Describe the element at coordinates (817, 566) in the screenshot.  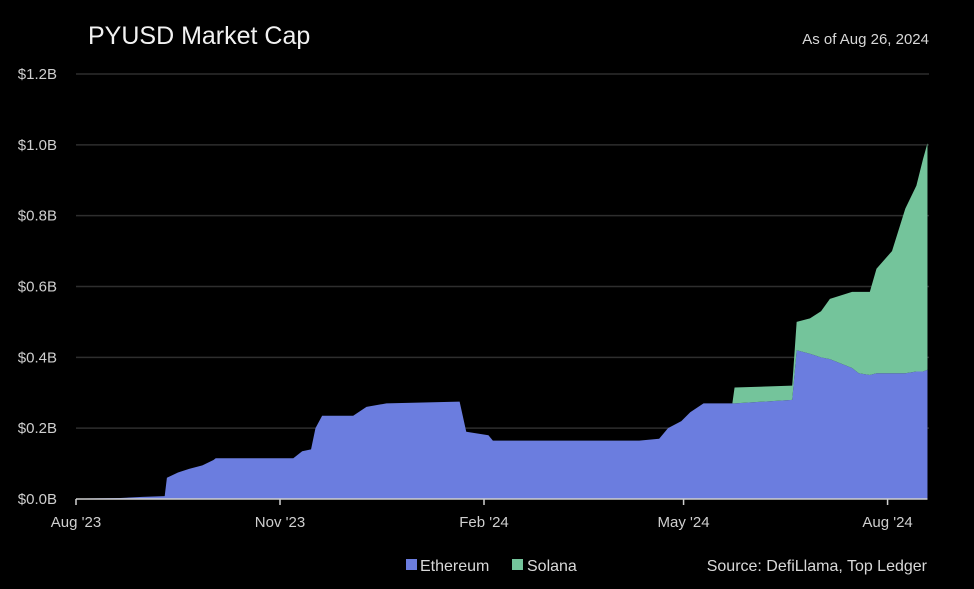
I see `source-note: Source: DefiLlama, Top Ledger` at that location.